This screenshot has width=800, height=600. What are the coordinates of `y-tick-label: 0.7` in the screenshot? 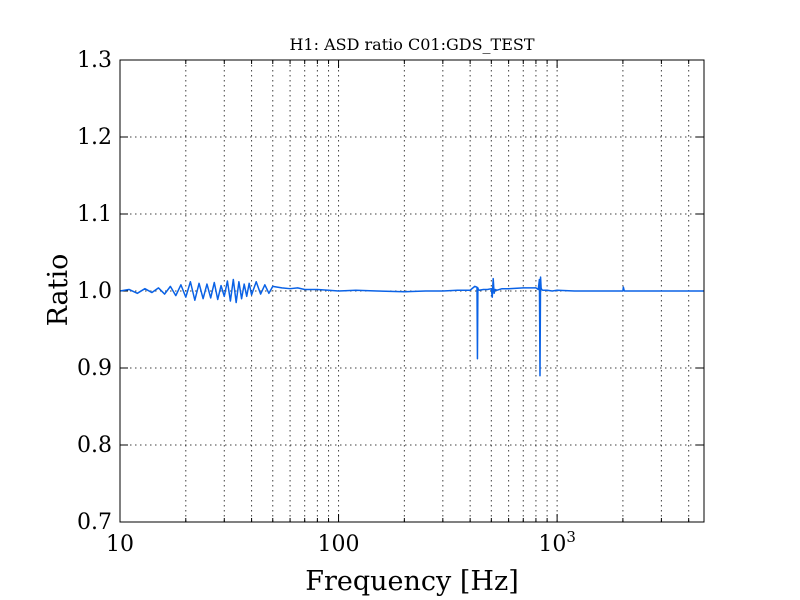 It's located at (94, 522).